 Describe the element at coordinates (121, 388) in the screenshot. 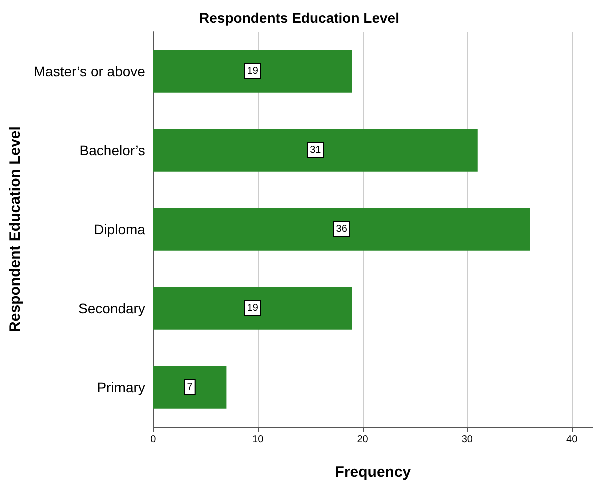

I see `y-tick-label: Primary` at that location.